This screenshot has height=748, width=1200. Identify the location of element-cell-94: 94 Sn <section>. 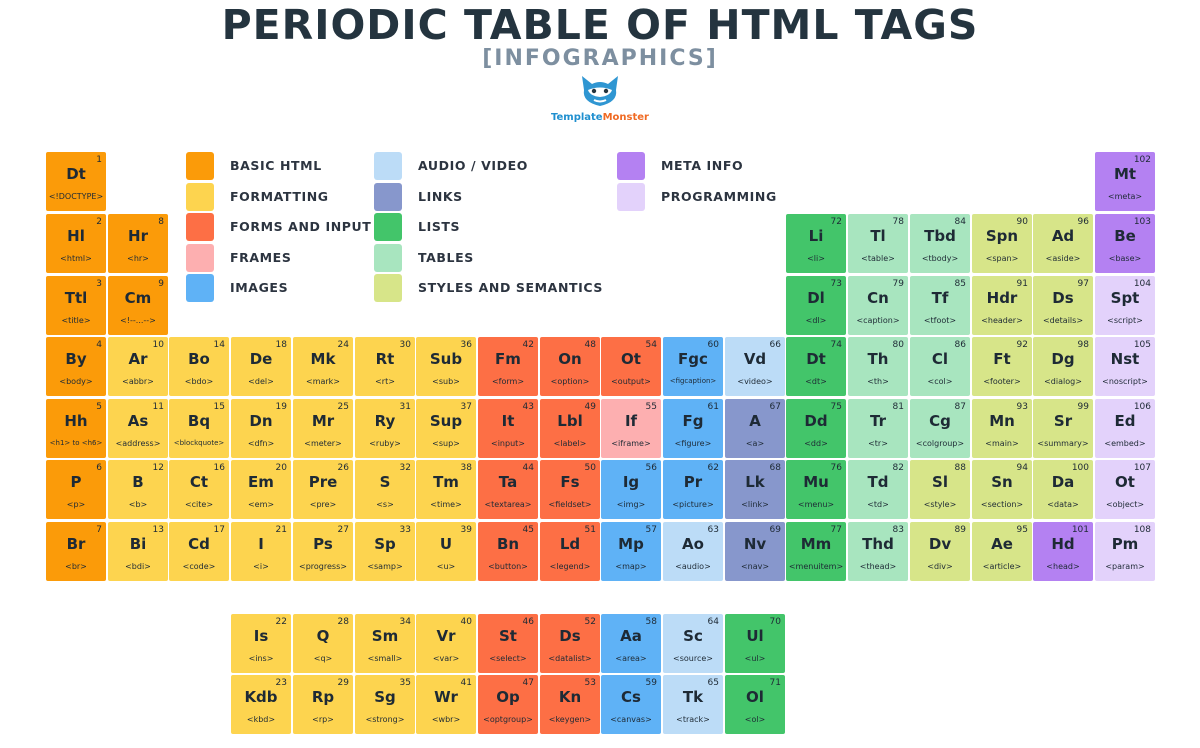
(1002, 489).